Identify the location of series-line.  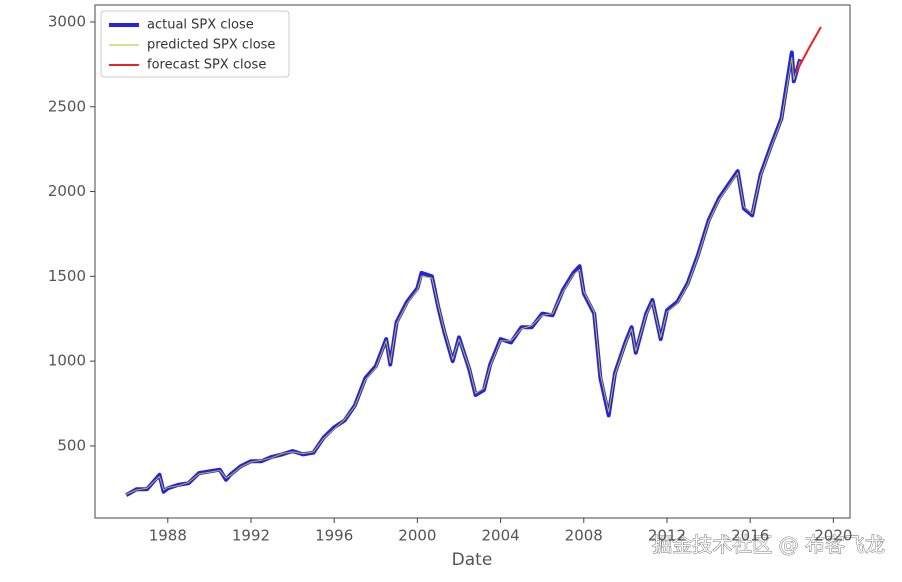
(808, 50).